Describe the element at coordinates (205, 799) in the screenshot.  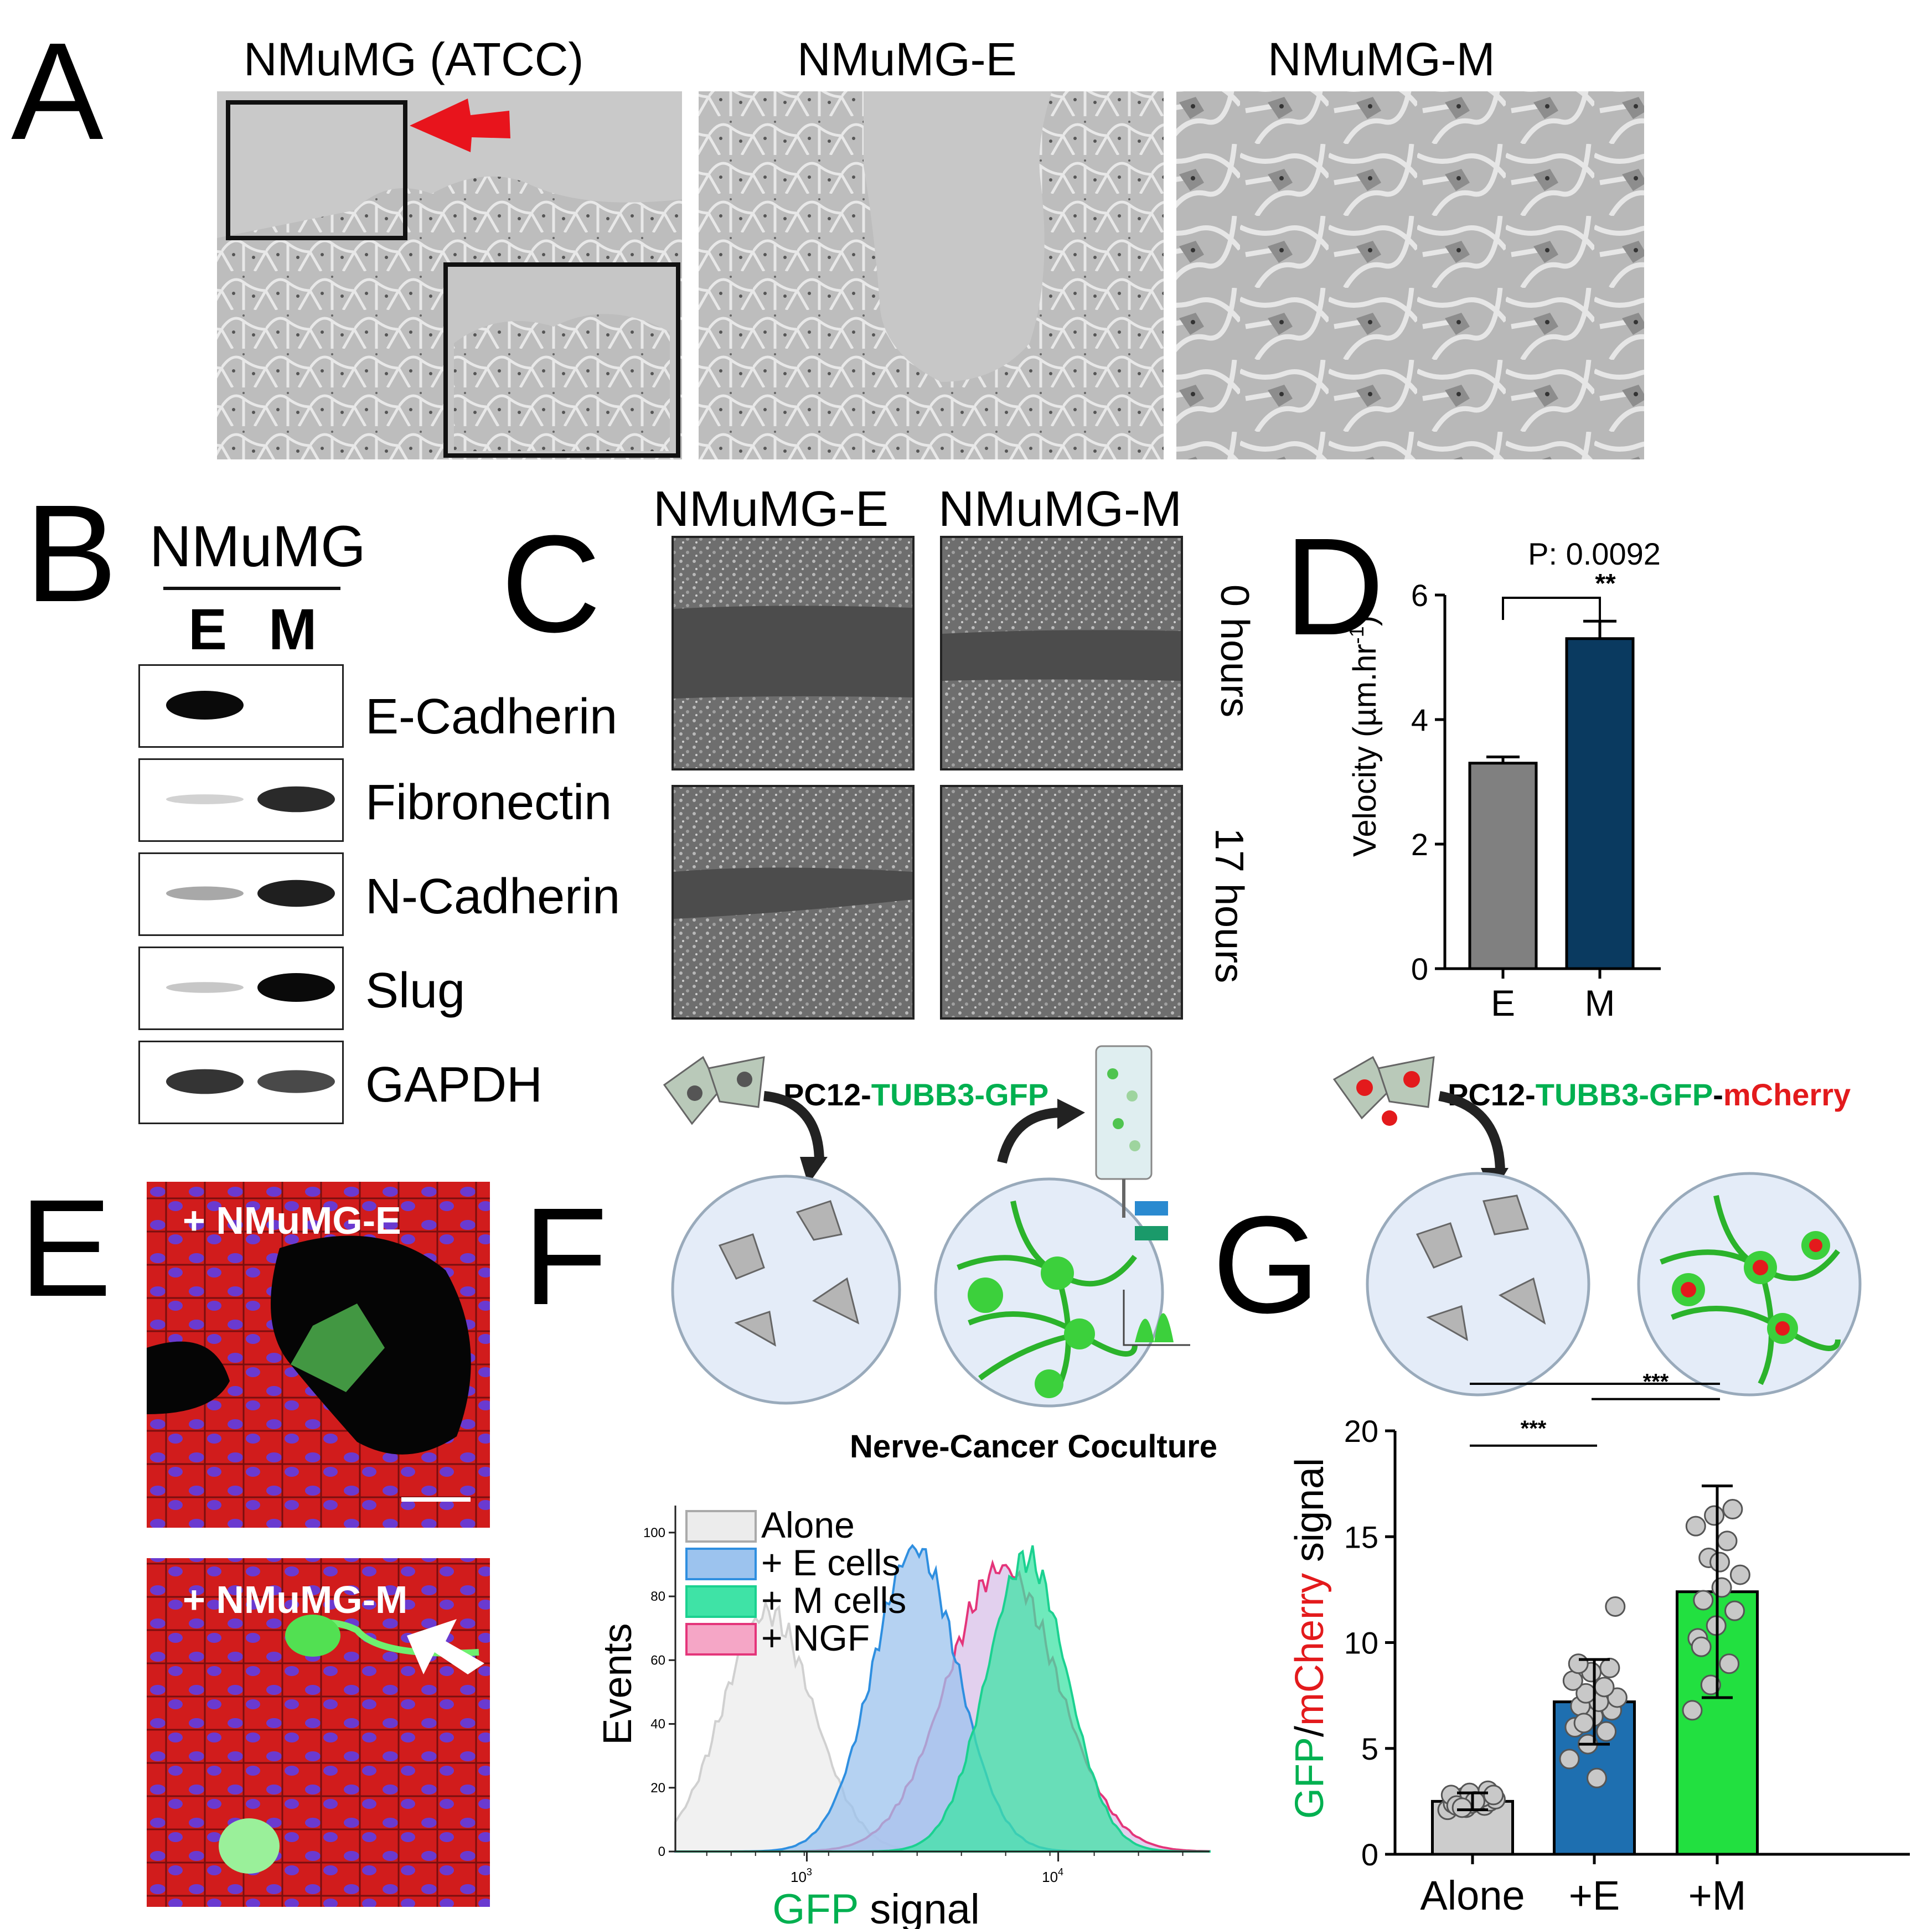
I see `band-fibronectin-e` at that location.